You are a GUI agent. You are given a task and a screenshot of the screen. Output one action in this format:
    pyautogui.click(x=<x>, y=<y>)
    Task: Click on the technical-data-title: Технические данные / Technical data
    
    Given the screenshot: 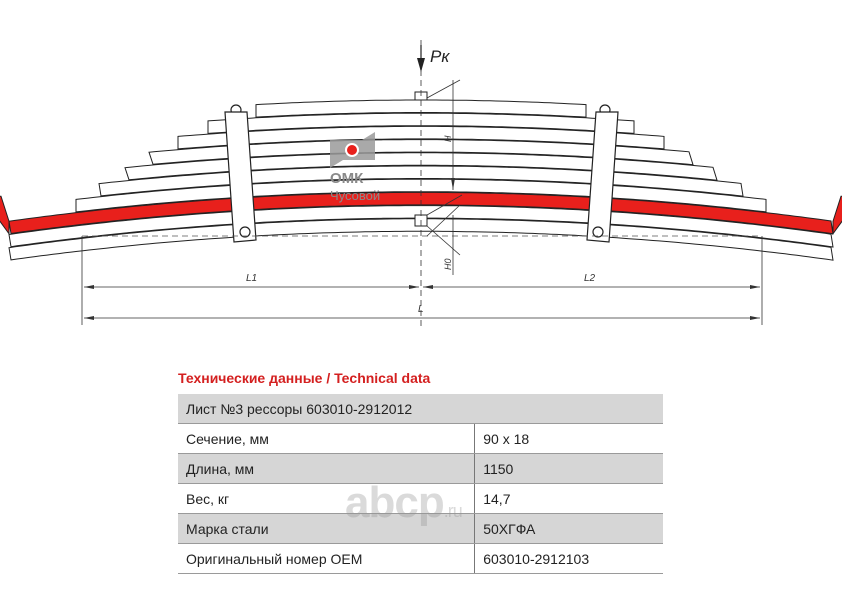 What is the action you would take?
    pyautogui.click(x=304, y=378)
    